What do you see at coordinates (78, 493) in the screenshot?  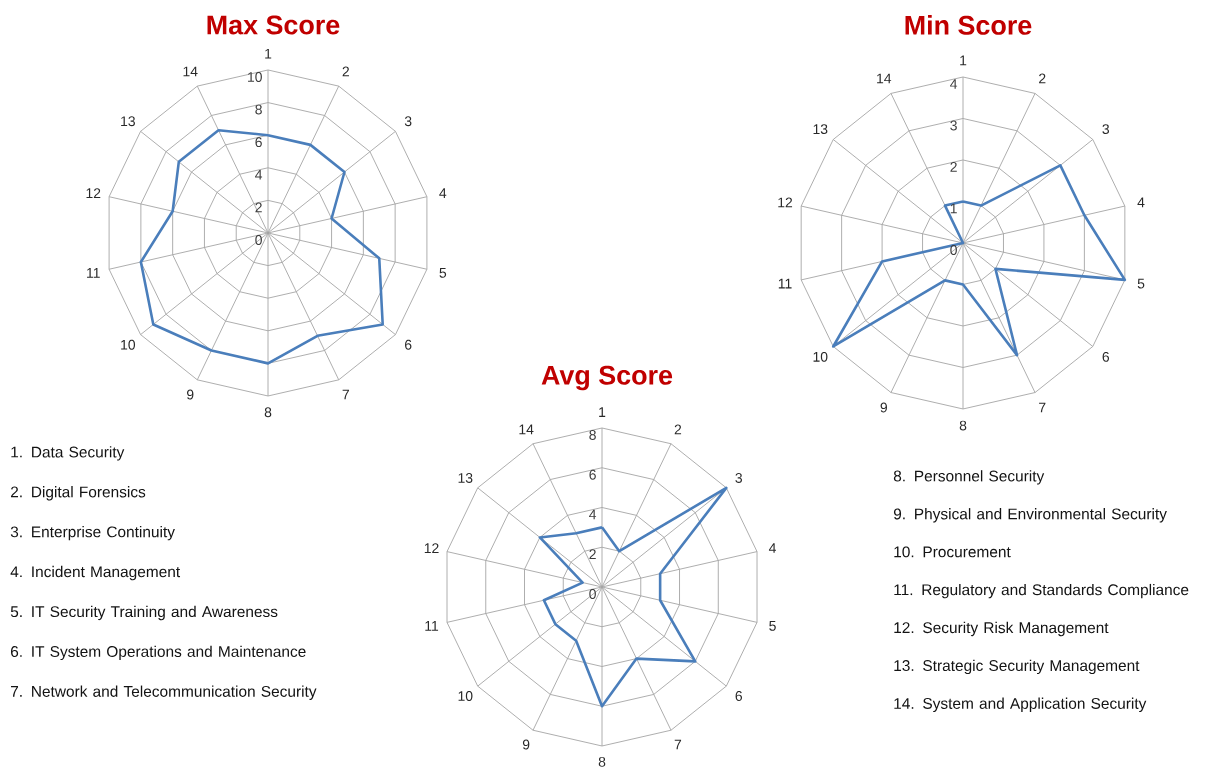 I see `text: 2. Digital Forensics` at bounding box center [78, 493].